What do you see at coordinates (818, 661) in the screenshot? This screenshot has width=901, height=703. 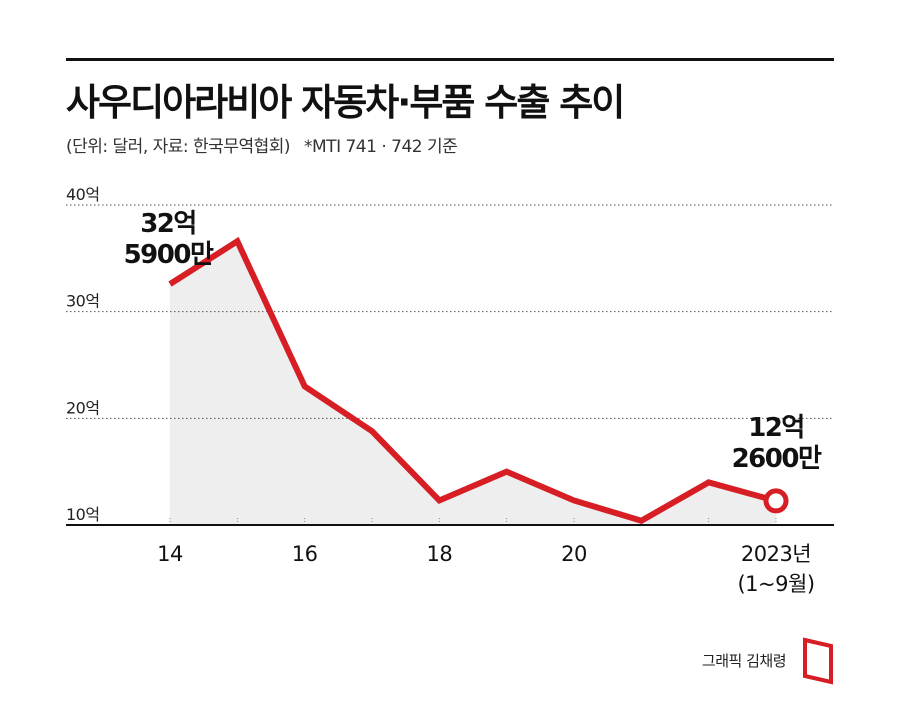 I see `publisher-logo-icon` at bounding box center [818, 661].